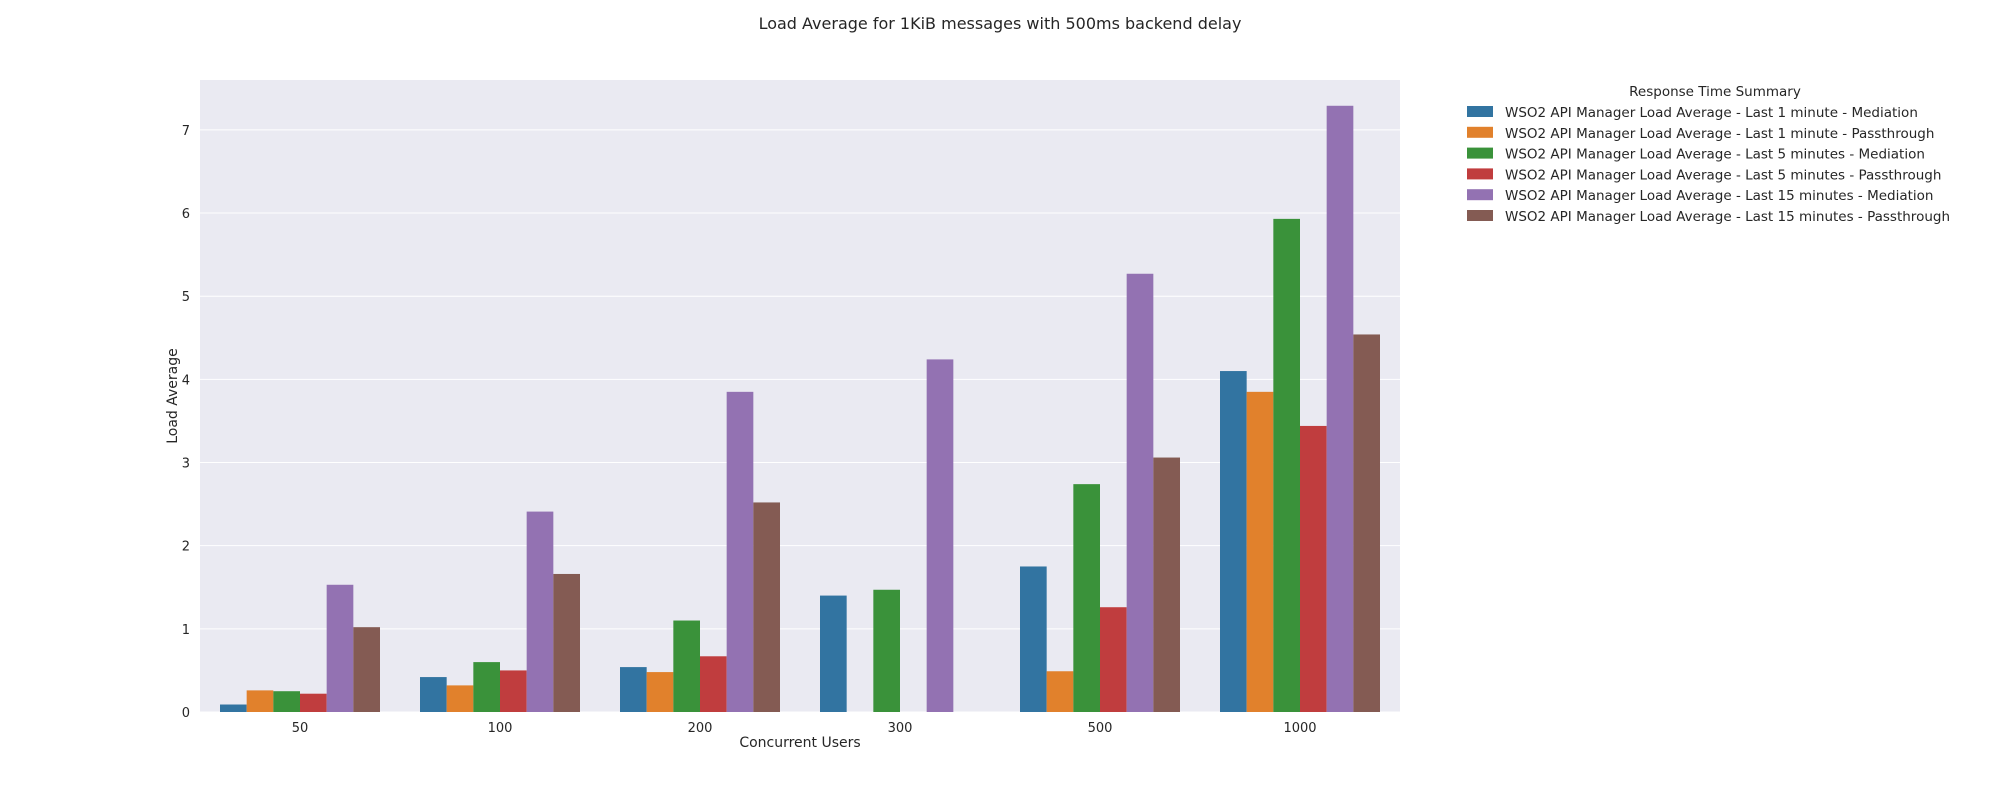 This screenshot has width=2000, height=800. Describe the element at coordinates (1299, 728) in the screenshot. I see `x-tick-label: 1000` at that location.